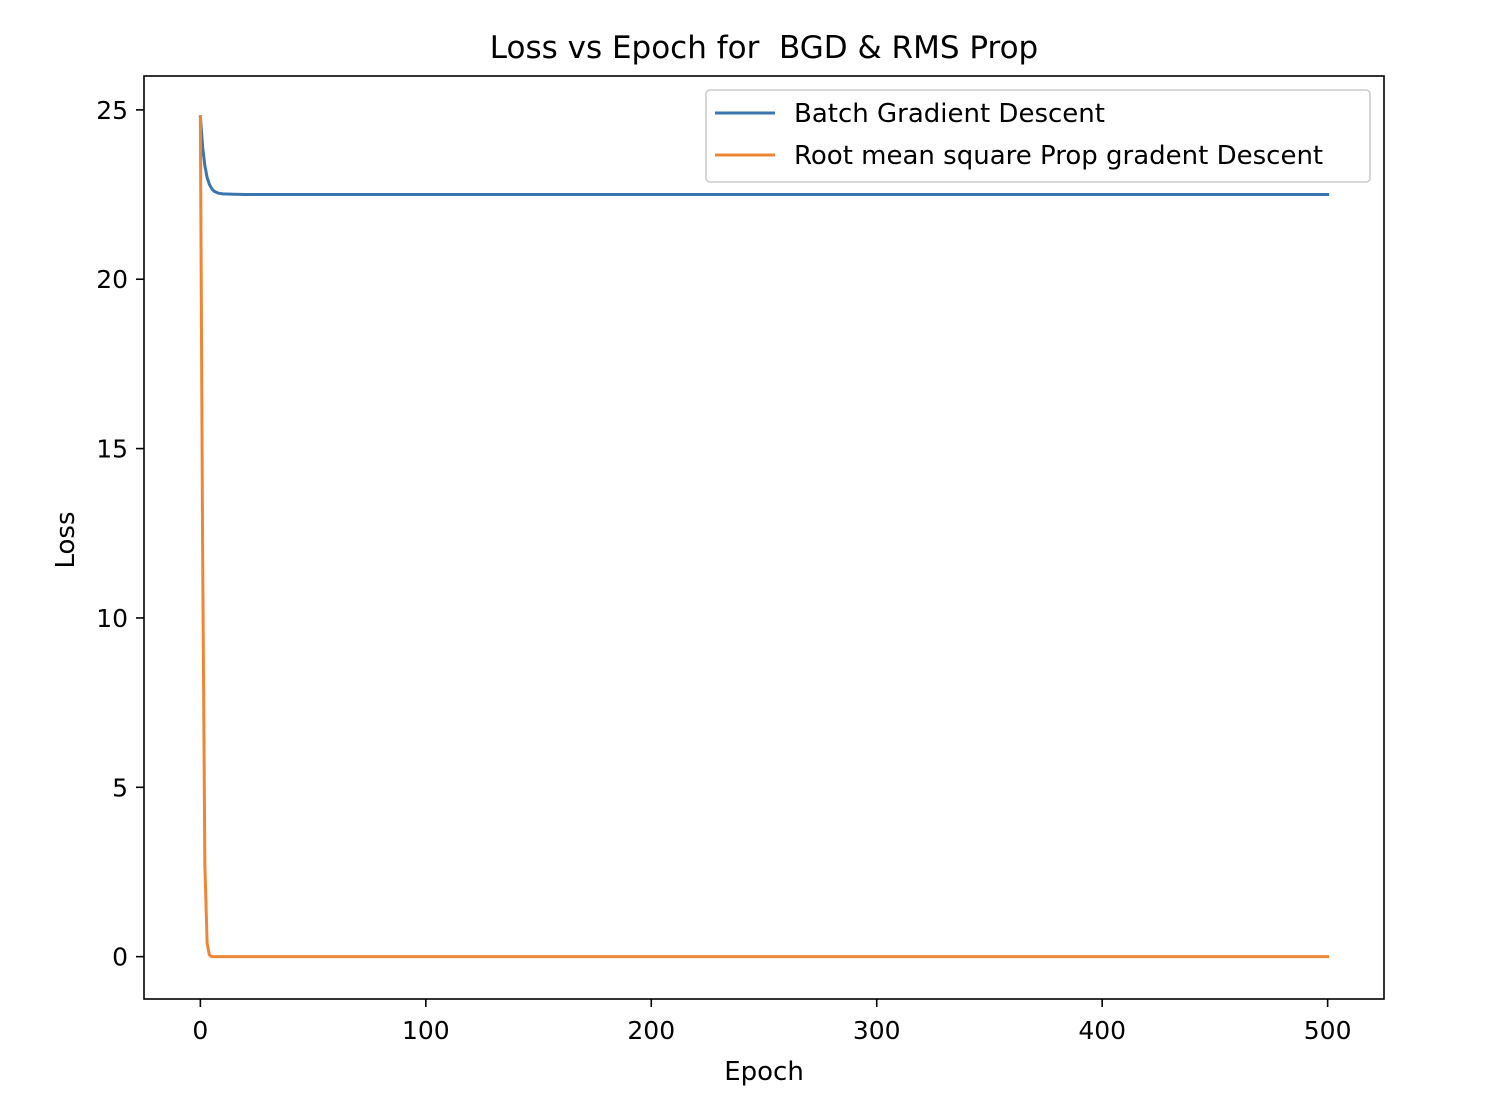 This screenshot has width=1508, height=1100. Describe the element at coordinates (764, 1072) in the screenshot. I see `x-axis-label: Epoch` at that location.